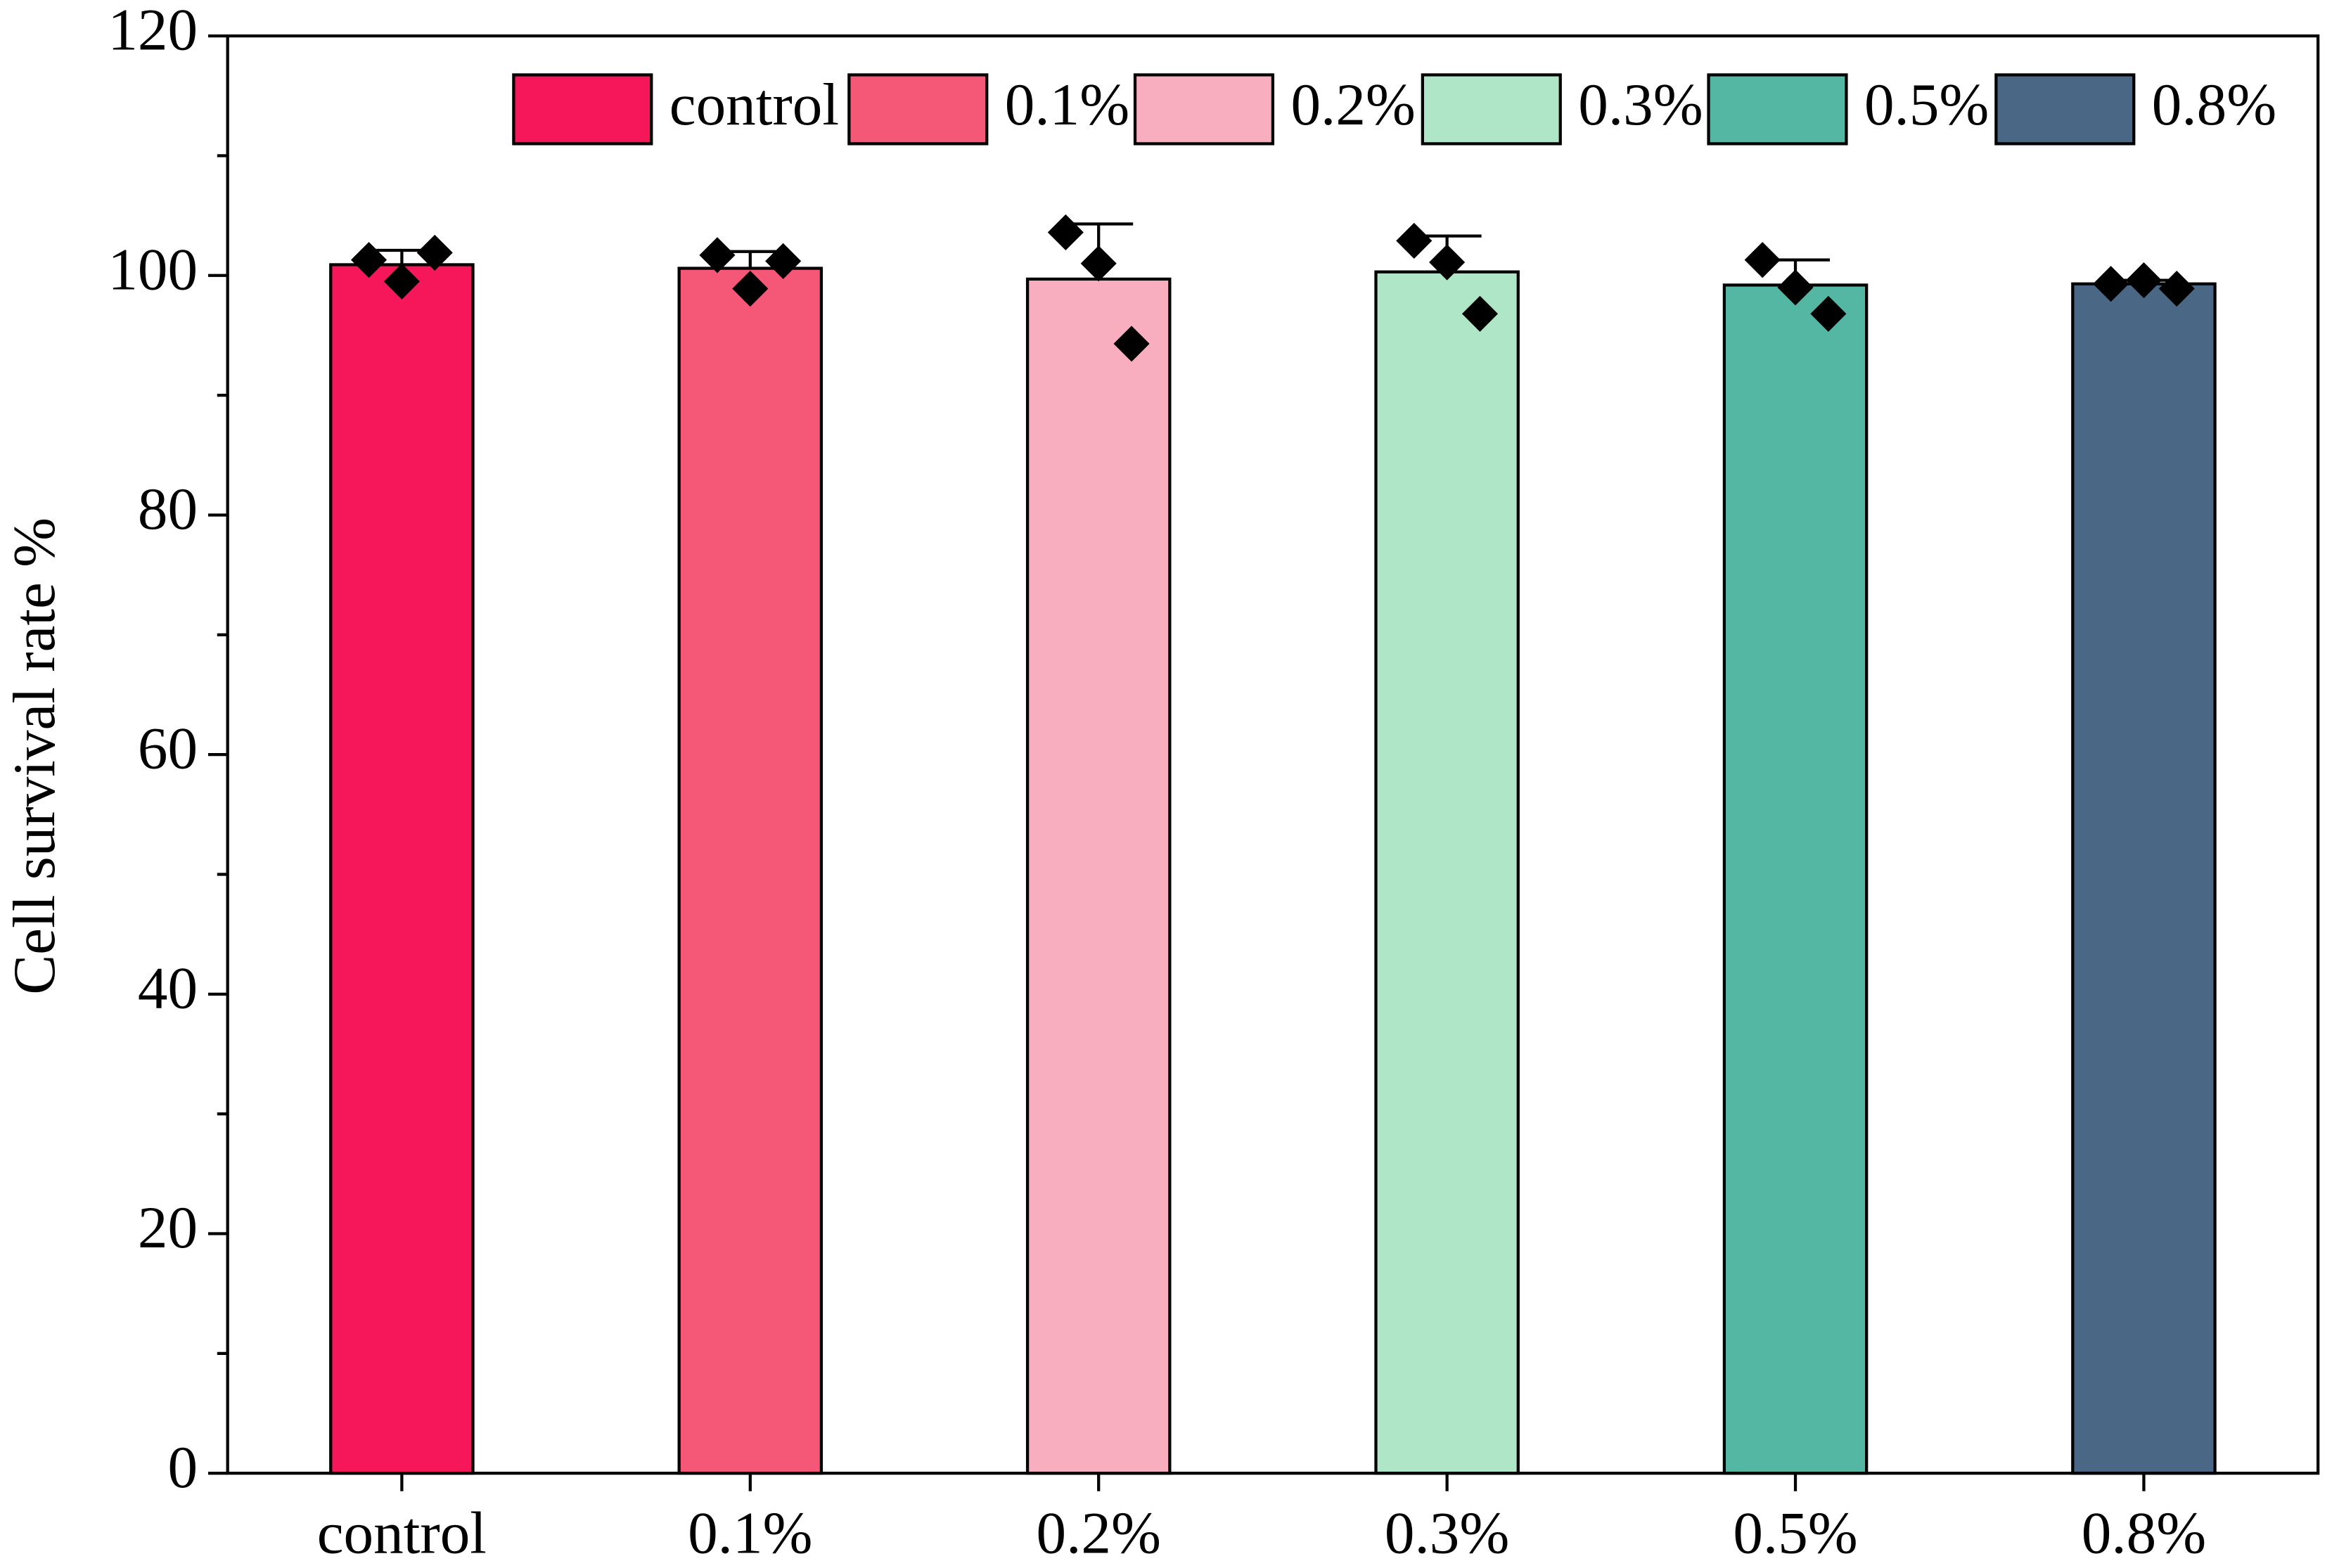 Image resolution: width=2339 pixels, height=1568 pixels. What do you see at coordinates (1447, 1533) in the screenshot?
I see `x-tick-label: 0.3%` at bounding box center [1447, 1533].